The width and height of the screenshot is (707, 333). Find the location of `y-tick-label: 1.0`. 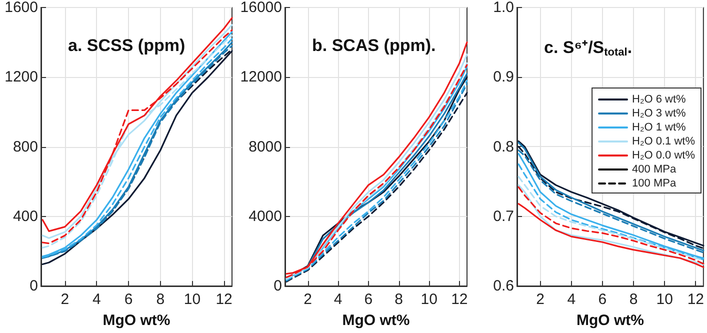

y-tick-label: 1.0 is located at coordinates (503, 8).